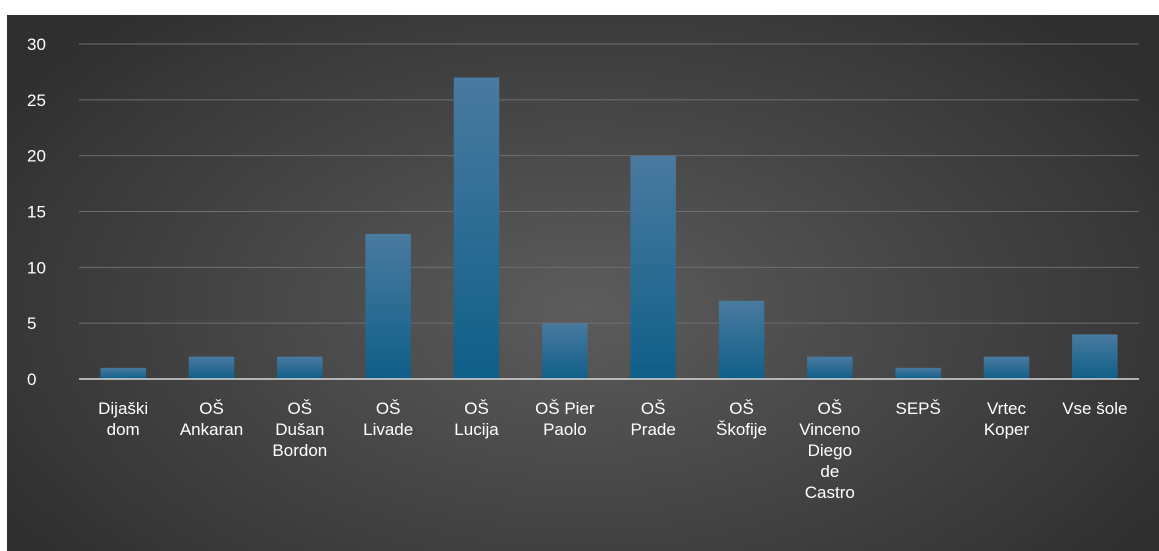 This screenshot has height=551, width=1159. What do you see at coordinates (123, 408) in the screenshot?
I see `x-tick-label-line: Dijaški` at bounding box center [123, 408].